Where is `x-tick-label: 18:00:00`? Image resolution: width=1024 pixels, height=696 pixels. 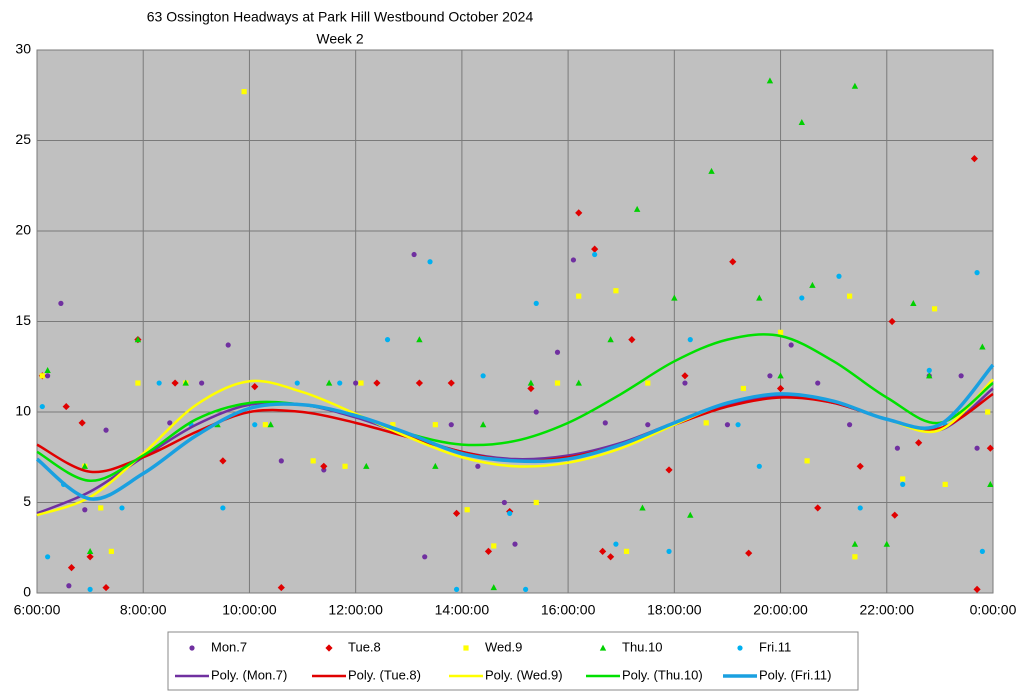
x-tick-label: 18:00:00 is located at coordinates (674, 610).